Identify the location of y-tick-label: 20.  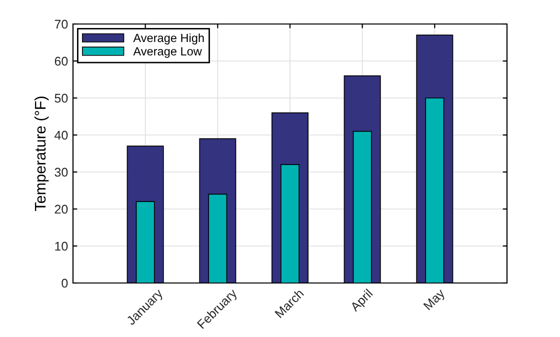
(61, 209).